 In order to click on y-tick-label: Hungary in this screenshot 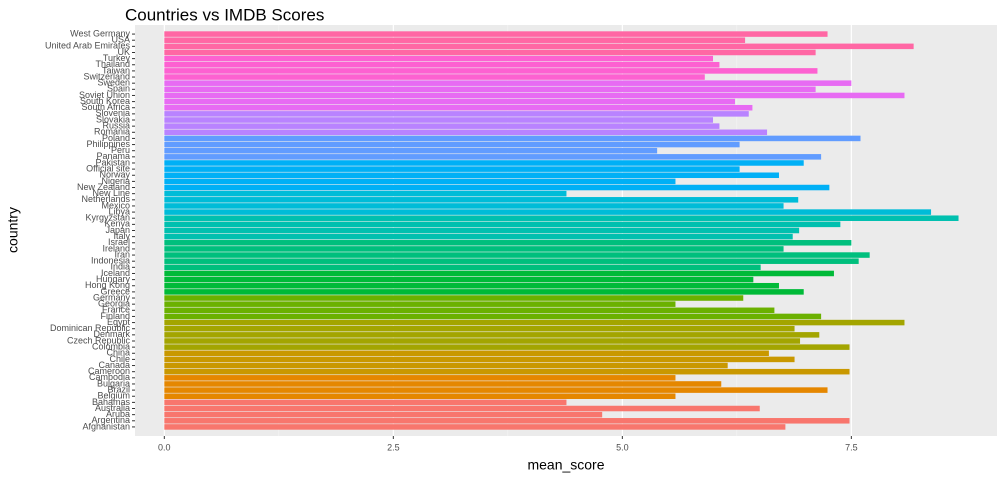, I will do `click(113, 279)`.